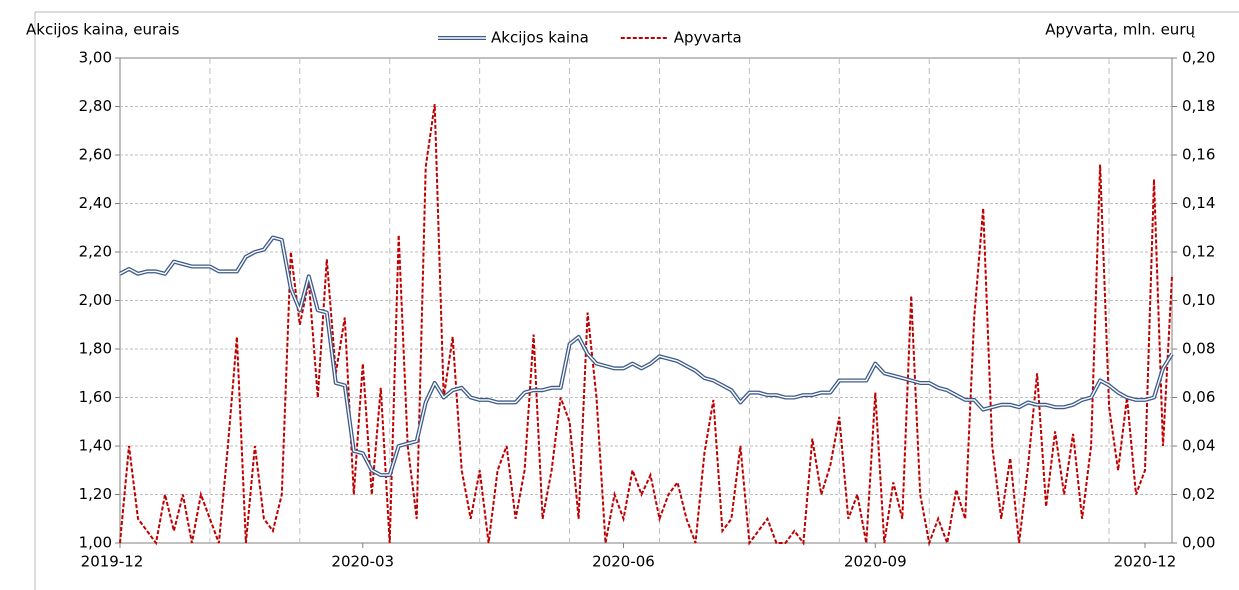  I want to click on x-tick-label: 2020-03, so click(362, 562).